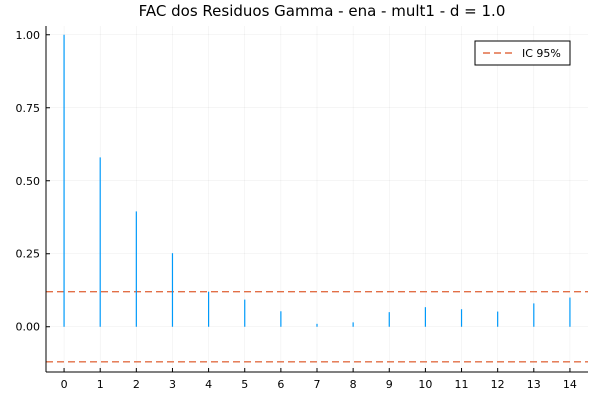 The width and height of the screenshot is (600, 405). Describe the element at coordinates (498, 384) in the screenshot. I see `x-tick-label: 12` at that location.